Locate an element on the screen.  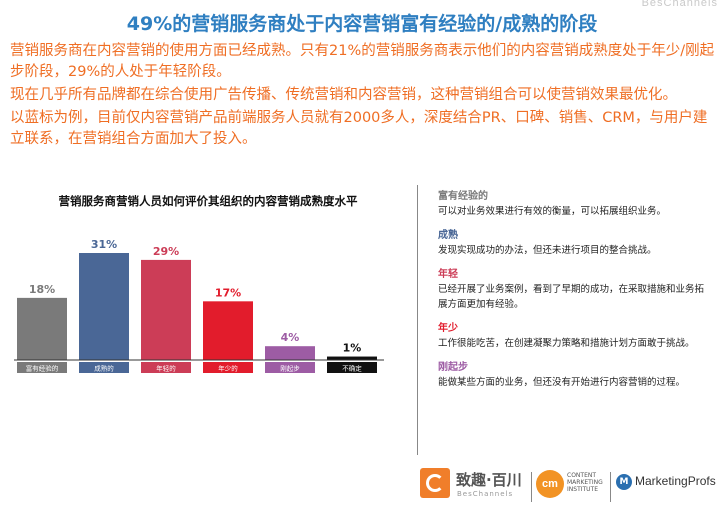
marketingprofs-logo-icon: M is located at coordinates (624, 482).